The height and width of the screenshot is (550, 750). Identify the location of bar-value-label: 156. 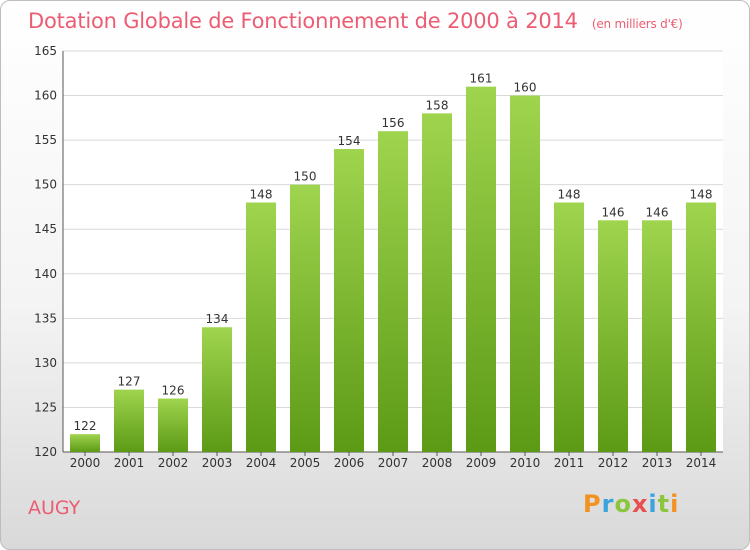
(393, 123).